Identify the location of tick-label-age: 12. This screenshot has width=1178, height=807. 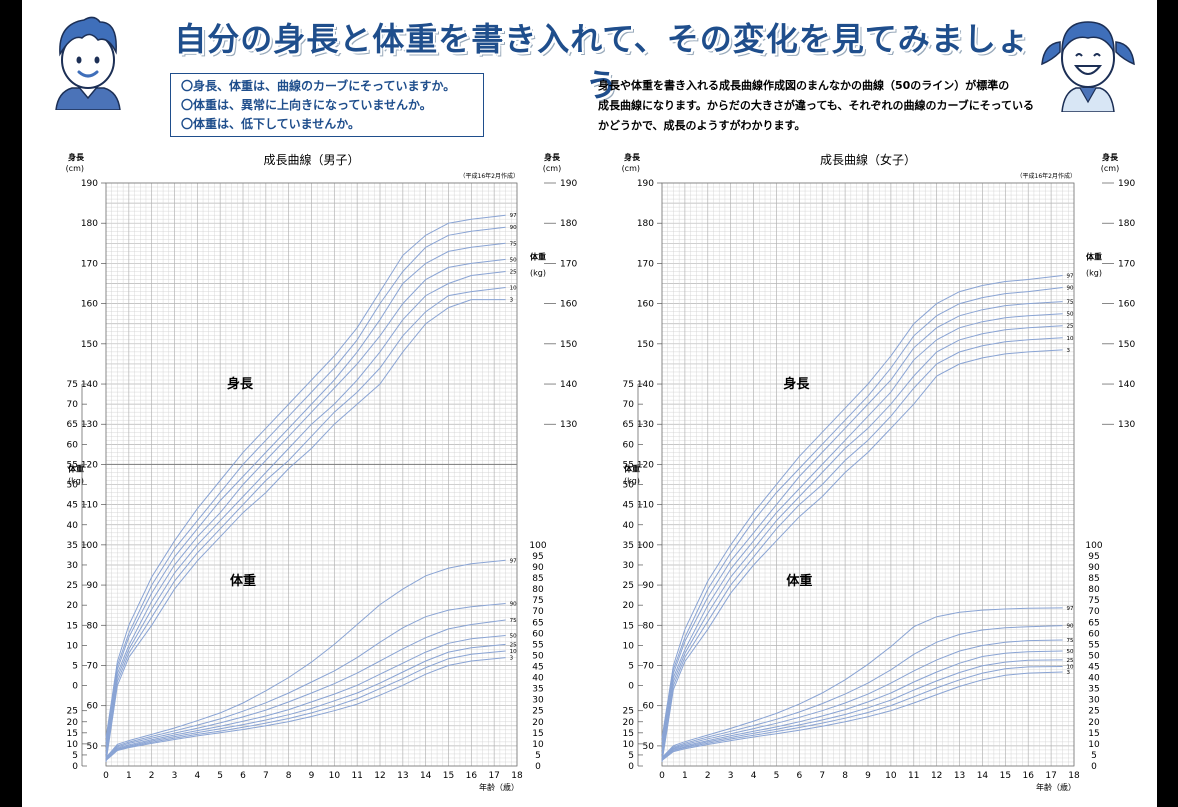
(379, 776).